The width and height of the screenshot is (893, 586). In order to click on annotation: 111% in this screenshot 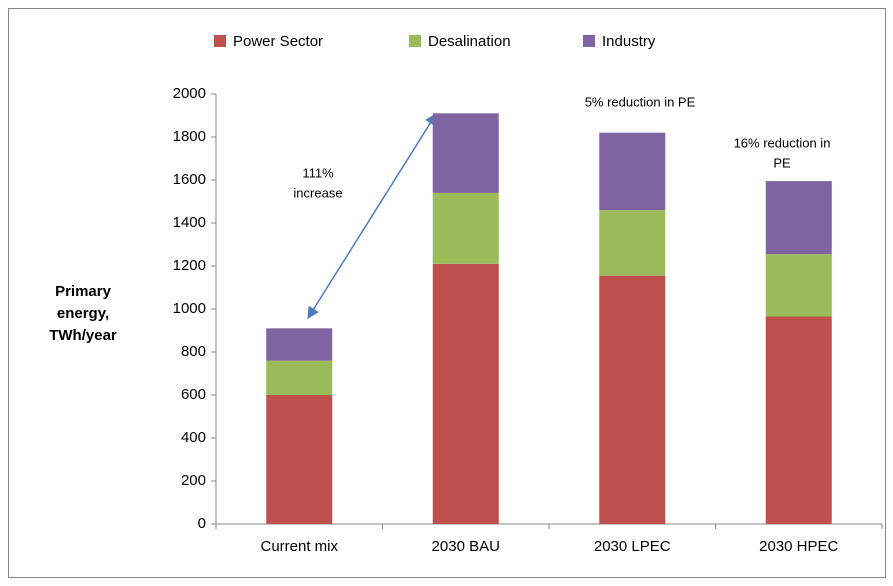, I will do `click(318, 172)`.